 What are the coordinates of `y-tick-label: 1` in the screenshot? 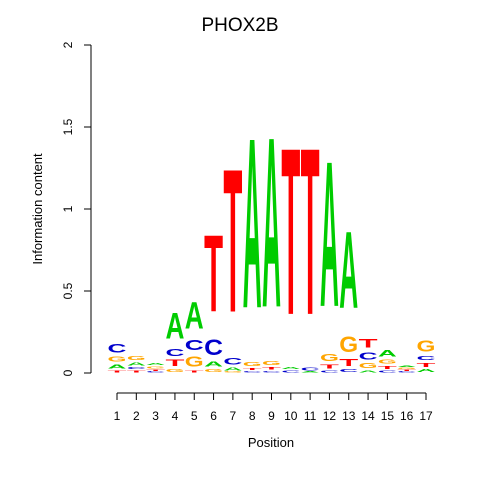 It's located at (68, 208).